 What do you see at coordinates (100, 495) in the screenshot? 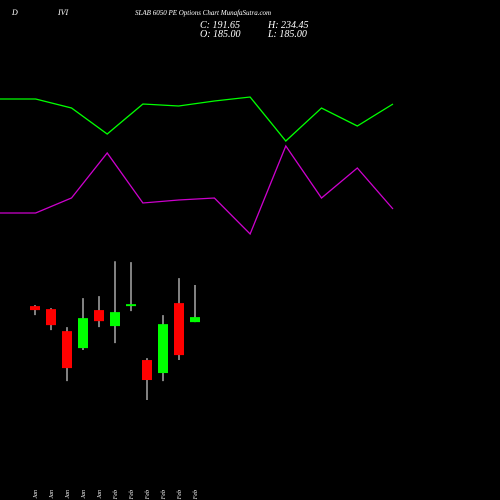
I see `x-tick-label: 30 Jan` at bounding box center [100, 495].